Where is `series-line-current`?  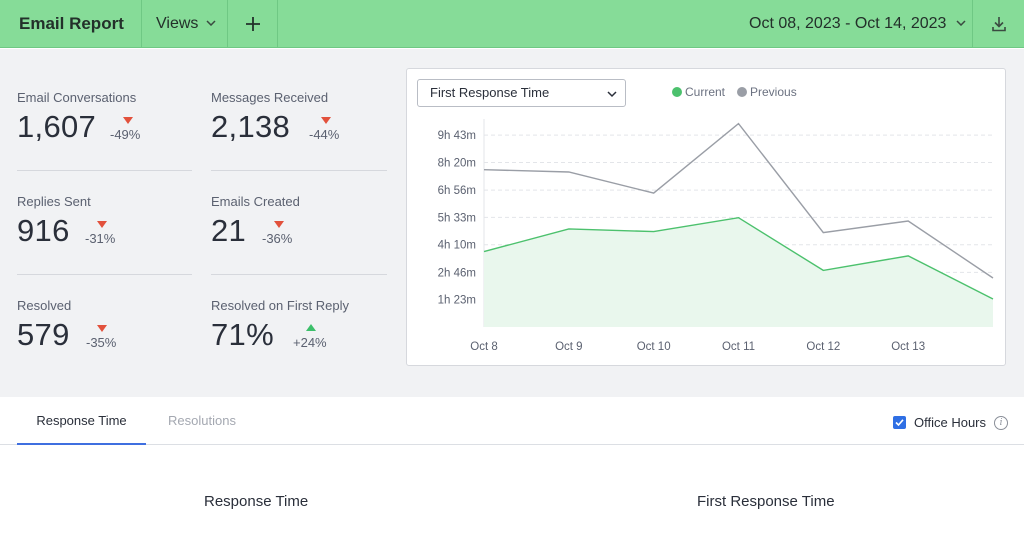
series-line-current is located at coordinates (738, 258).